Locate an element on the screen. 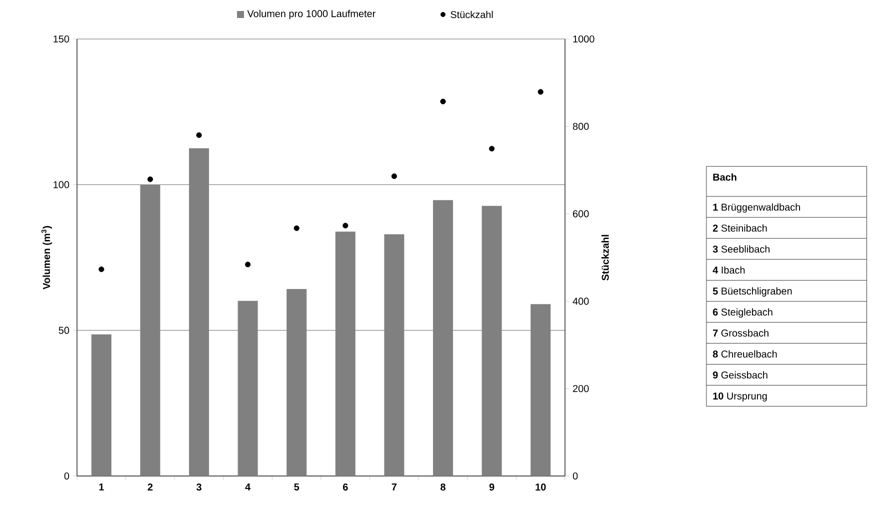 The image size is (873, 508). legend-label: Stückzahl is located at coordinates (471, 14).